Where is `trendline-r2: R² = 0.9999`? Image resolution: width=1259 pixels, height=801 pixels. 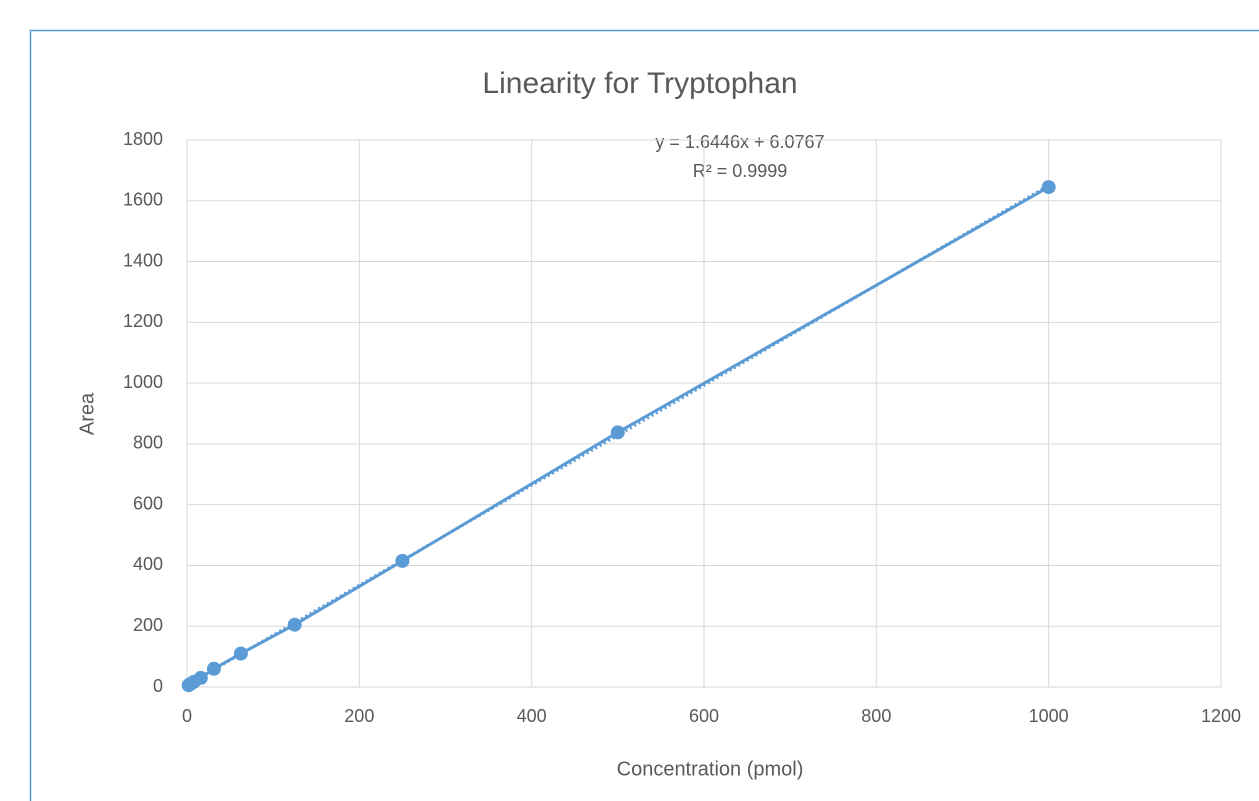
trendline-r2: R² = 0.9999 is located at coordinates (740, 171).